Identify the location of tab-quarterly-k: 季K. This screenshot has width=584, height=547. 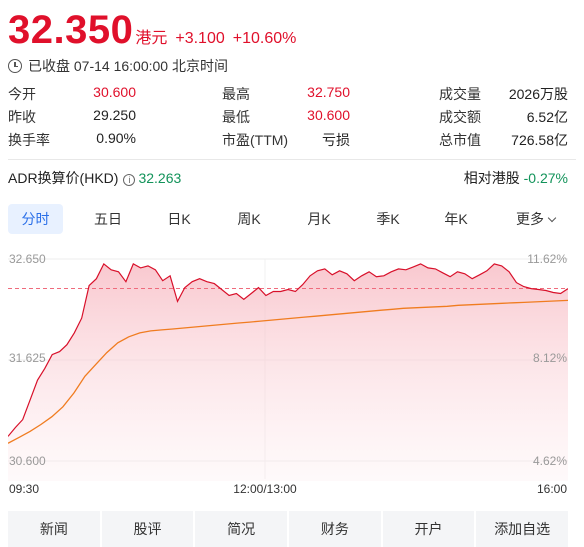
(388, 219).